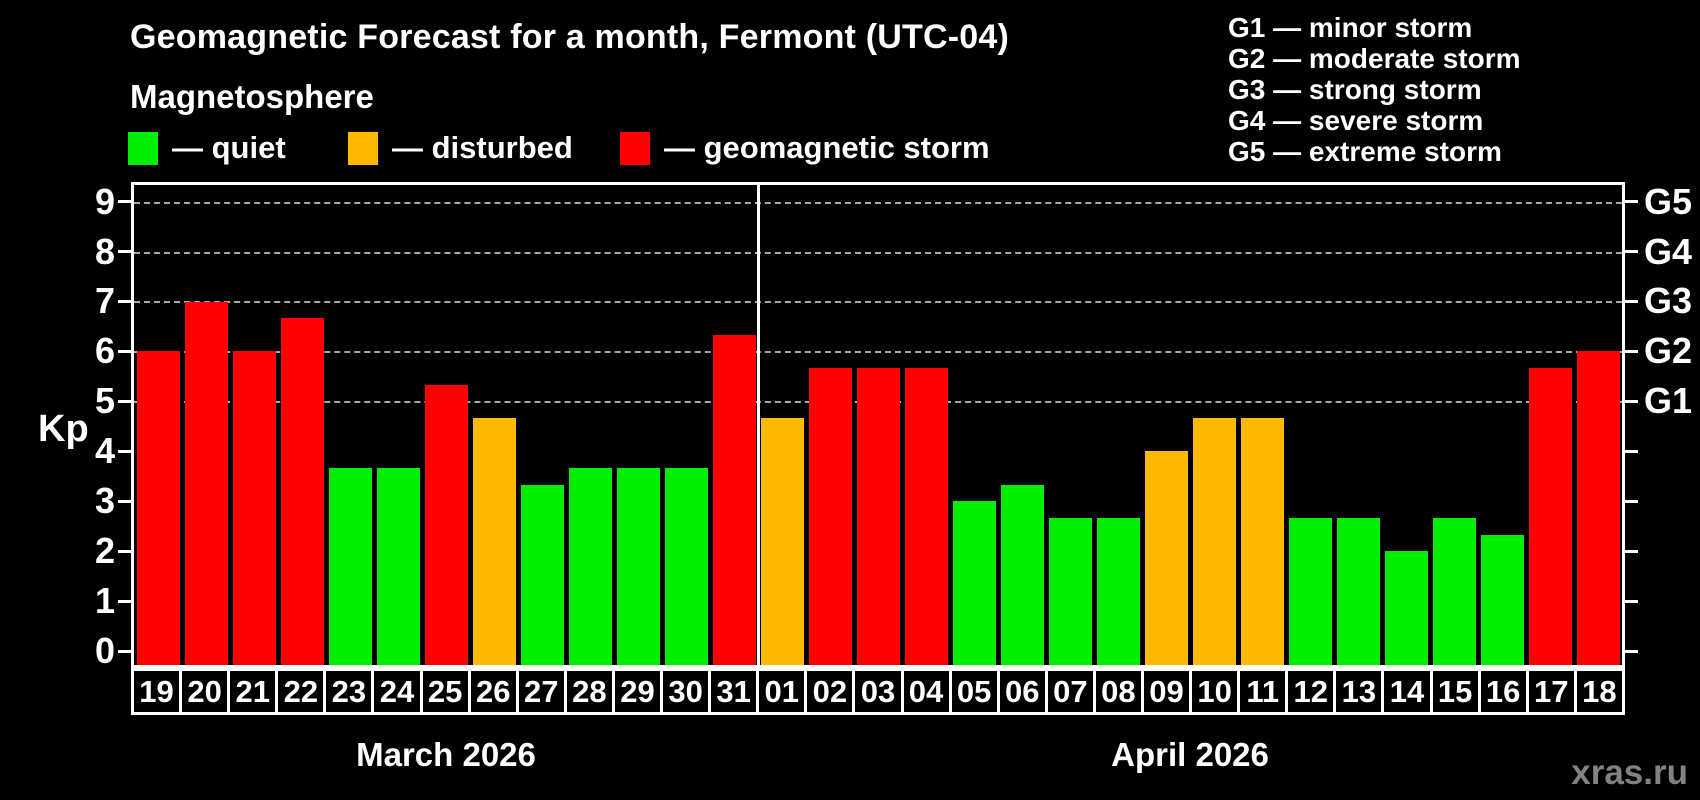  Describe the element at coordinates (1350, 27) in the screenshot. I see `g1-legend-row: G1 — minor storm` at that location.